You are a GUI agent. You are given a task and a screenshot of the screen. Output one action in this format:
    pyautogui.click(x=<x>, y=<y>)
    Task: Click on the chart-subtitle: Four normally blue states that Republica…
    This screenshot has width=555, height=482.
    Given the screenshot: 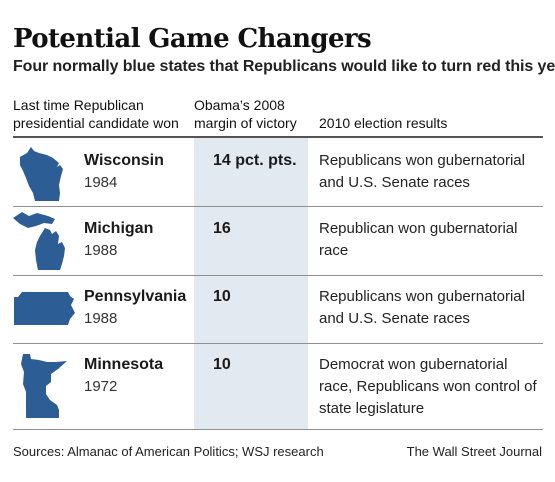 What is the action you would take?
    pyautogui.click(x=284, y=66)
    